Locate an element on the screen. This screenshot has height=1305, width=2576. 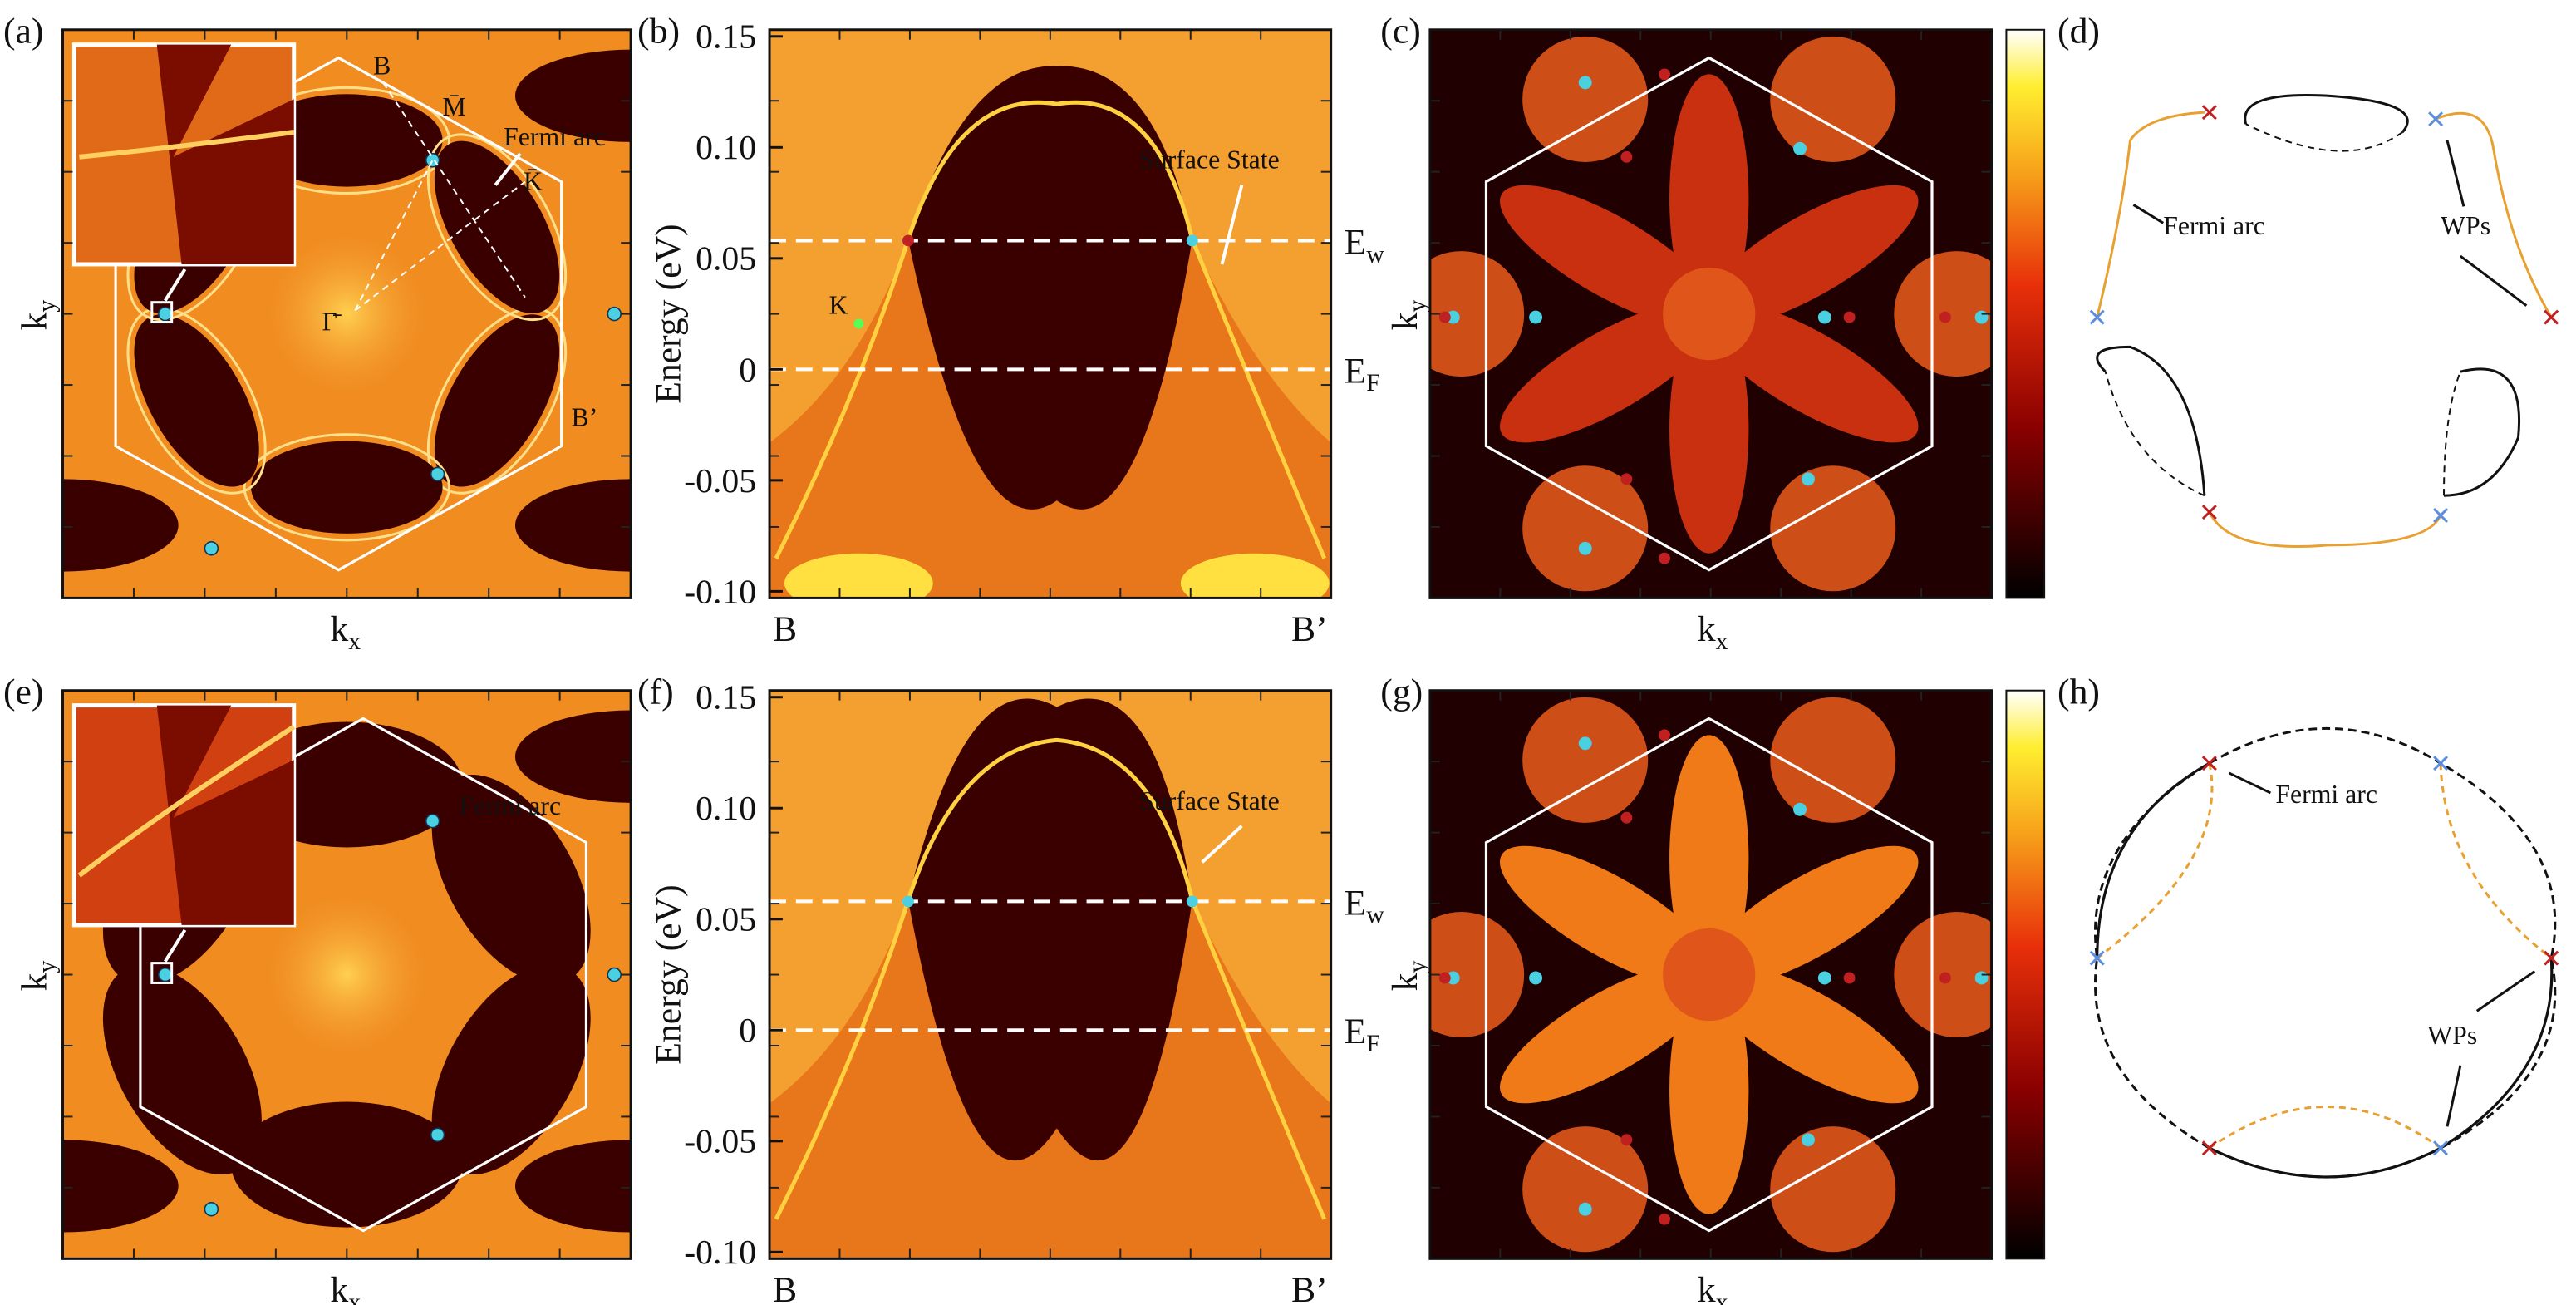
level-label: EF is located at coordinates (1363, 373).